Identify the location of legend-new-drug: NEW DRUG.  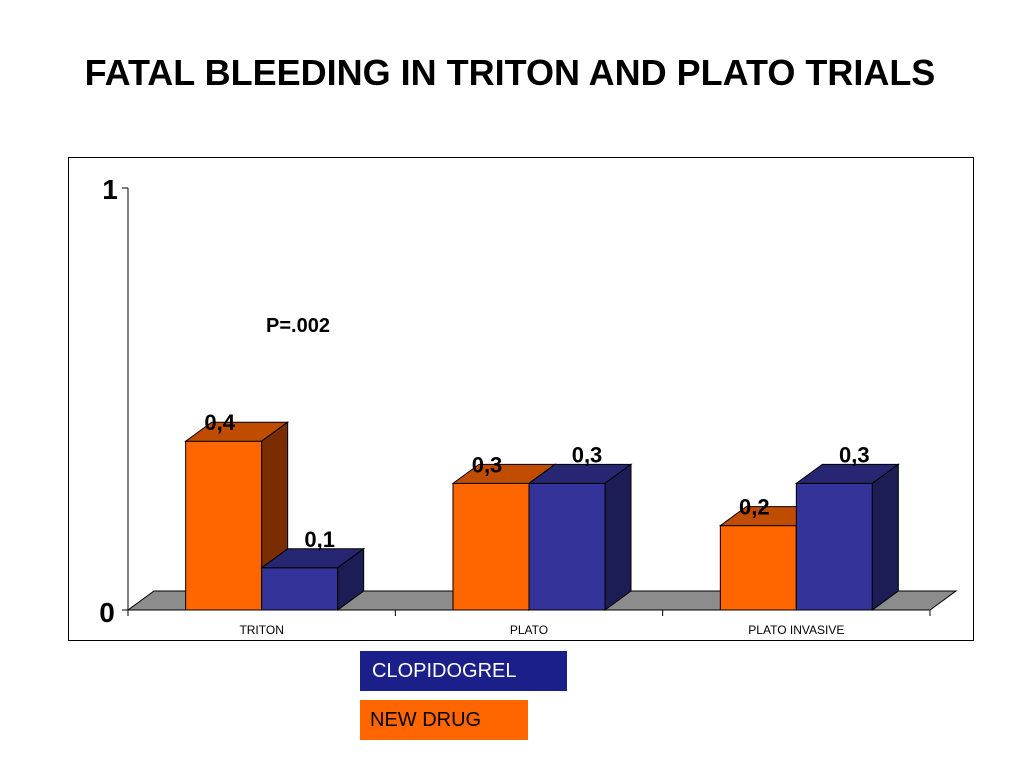
(444, 720).